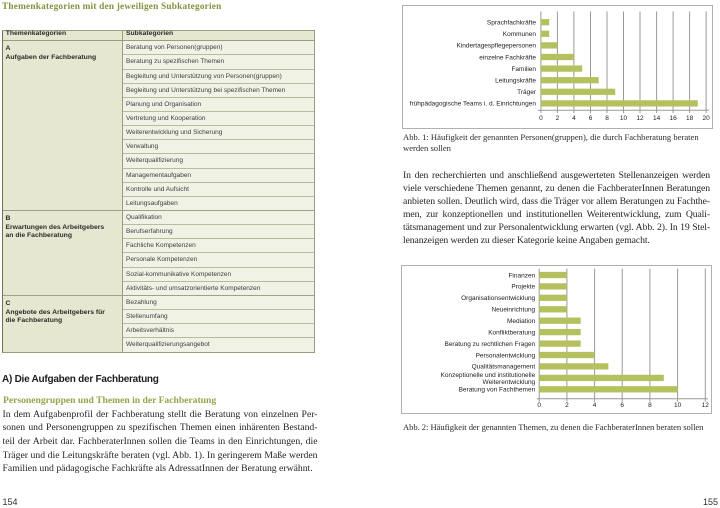 The width and height of the screenshot is (720, 508). Describe the element at coordinates (706, 118) in the screenshot. I see `svg-text: 20` at that location.